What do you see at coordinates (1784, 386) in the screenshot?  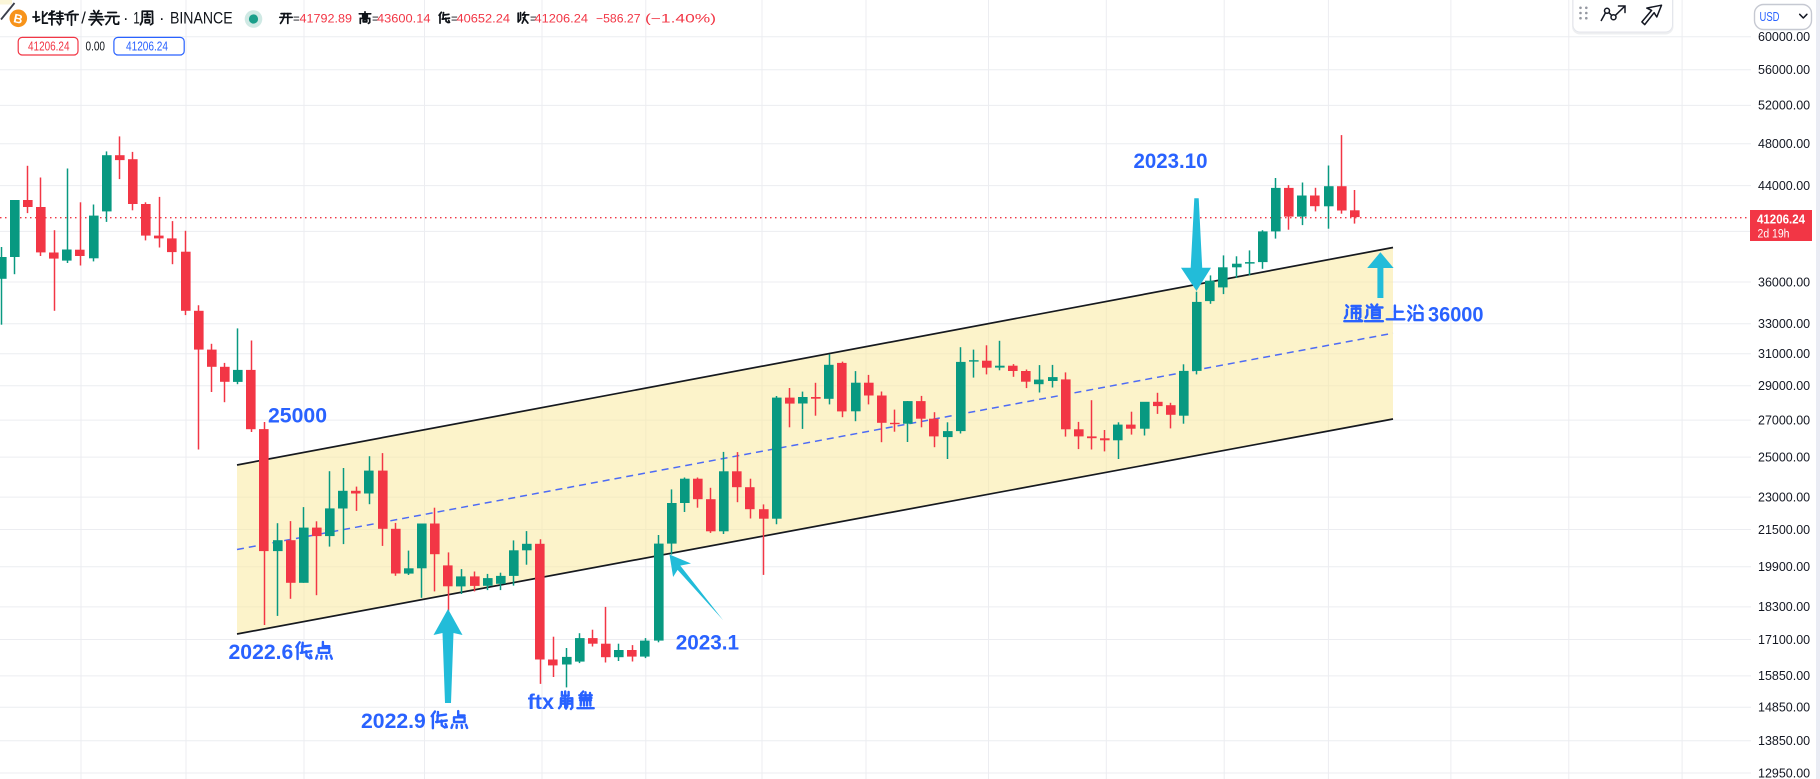 I see `svg-text: 29000.00` at bounding box center [1784, 386].